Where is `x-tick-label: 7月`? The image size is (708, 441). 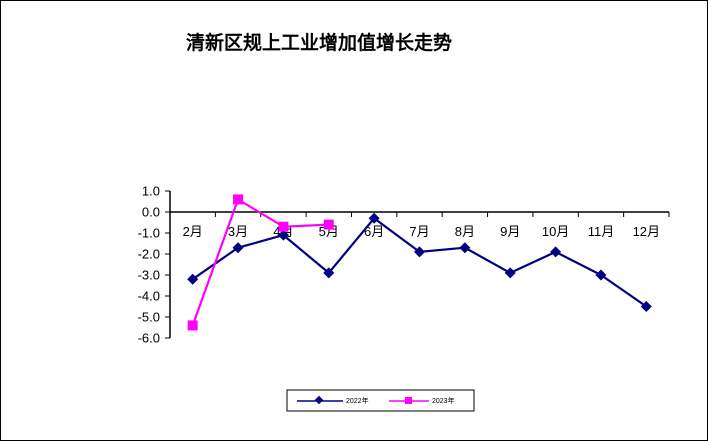
x-tick-label: 7月 is located at coordinates (419, 231).